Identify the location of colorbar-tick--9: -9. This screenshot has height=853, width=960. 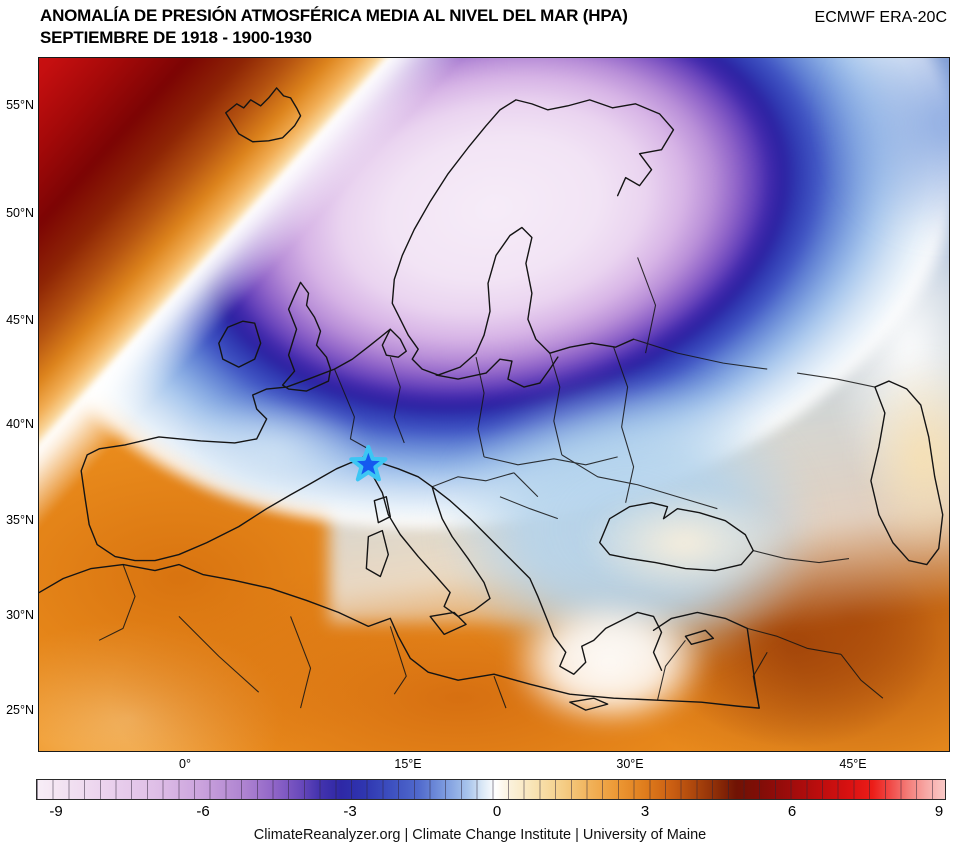
(56, 811).